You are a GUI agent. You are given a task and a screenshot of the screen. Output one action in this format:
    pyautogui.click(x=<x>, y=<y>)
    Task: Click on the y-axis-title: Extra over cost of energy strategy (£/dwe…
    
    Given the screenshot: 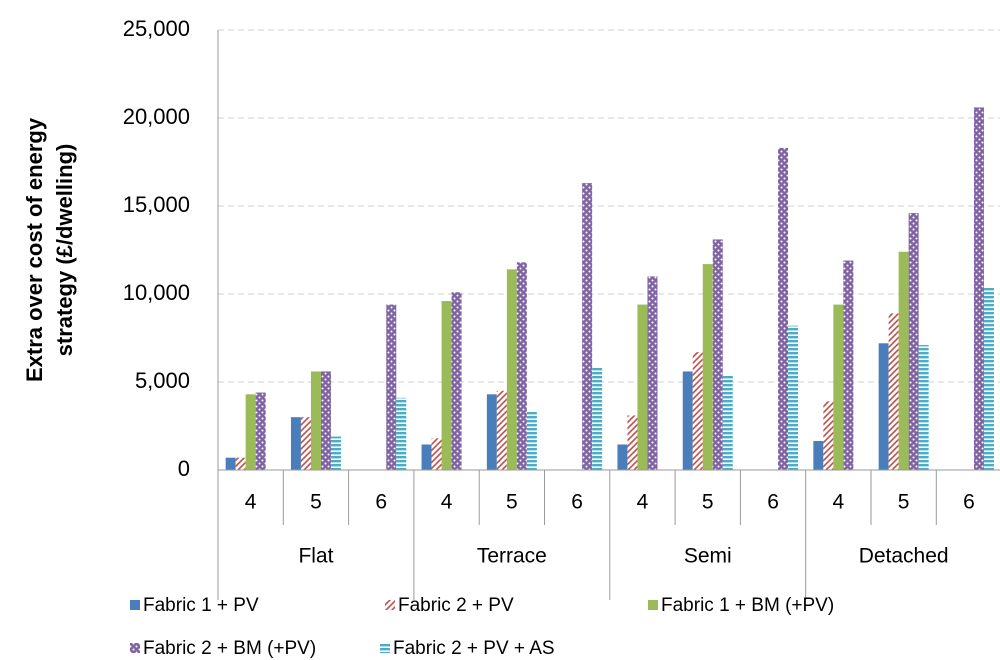 What is the action you would take?
    pyautogui.click(x=49, y=249)
    